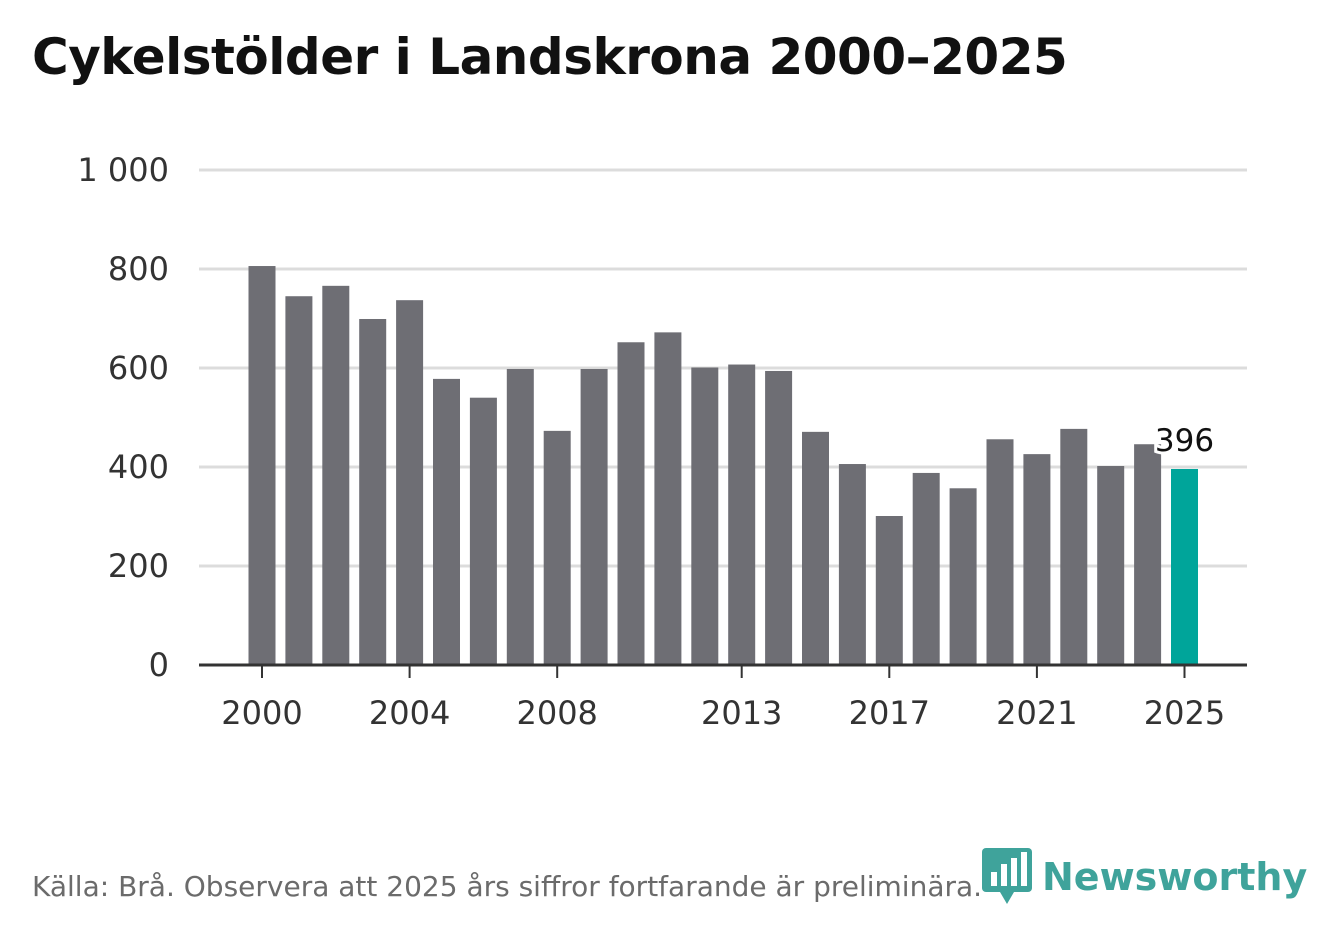  I want to click on y-tick-label: 600, so click(138, 368).